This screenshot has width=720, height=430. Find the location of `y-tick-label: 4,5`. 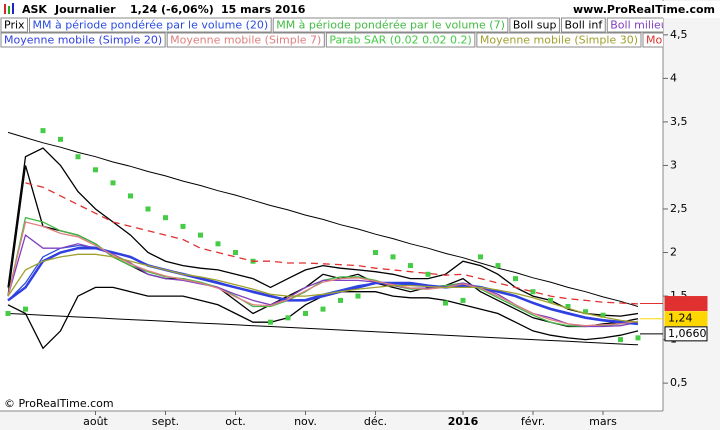

y-tick-label: 4,5 is located at coordinates (679, 34).